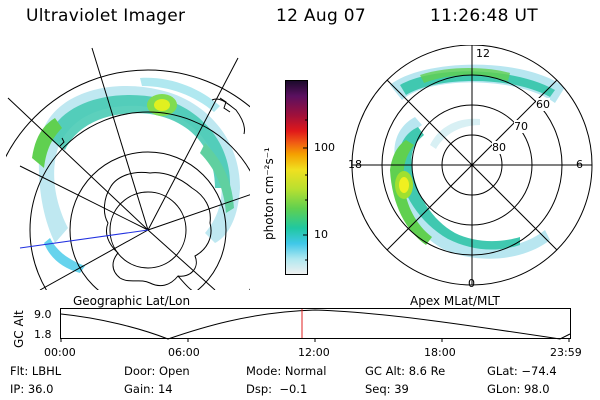 This screenshot has height=400, width=600. What do you see at coordinates (405, 371) in the screenshot?
I see `gc-alt-info: GC Alt: 8.6 Re` at bounding box center [405, 371].